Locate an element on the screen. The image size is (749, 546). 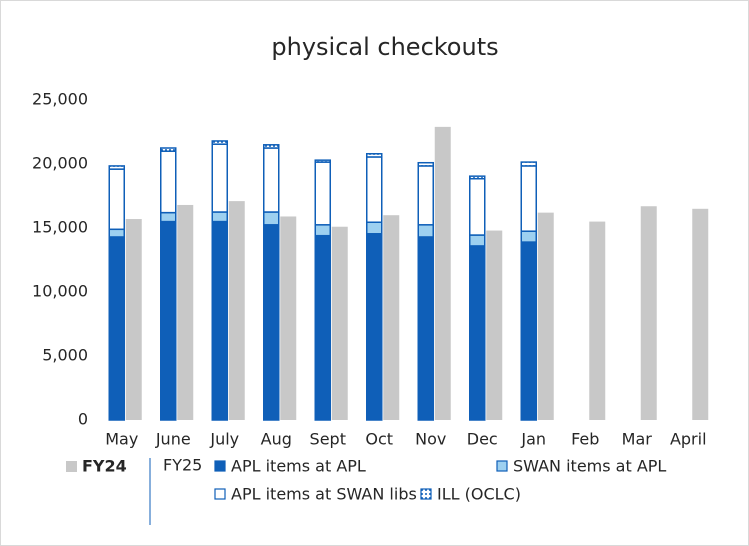
x-tick-label: Aug is located at coordinates (276, 439).